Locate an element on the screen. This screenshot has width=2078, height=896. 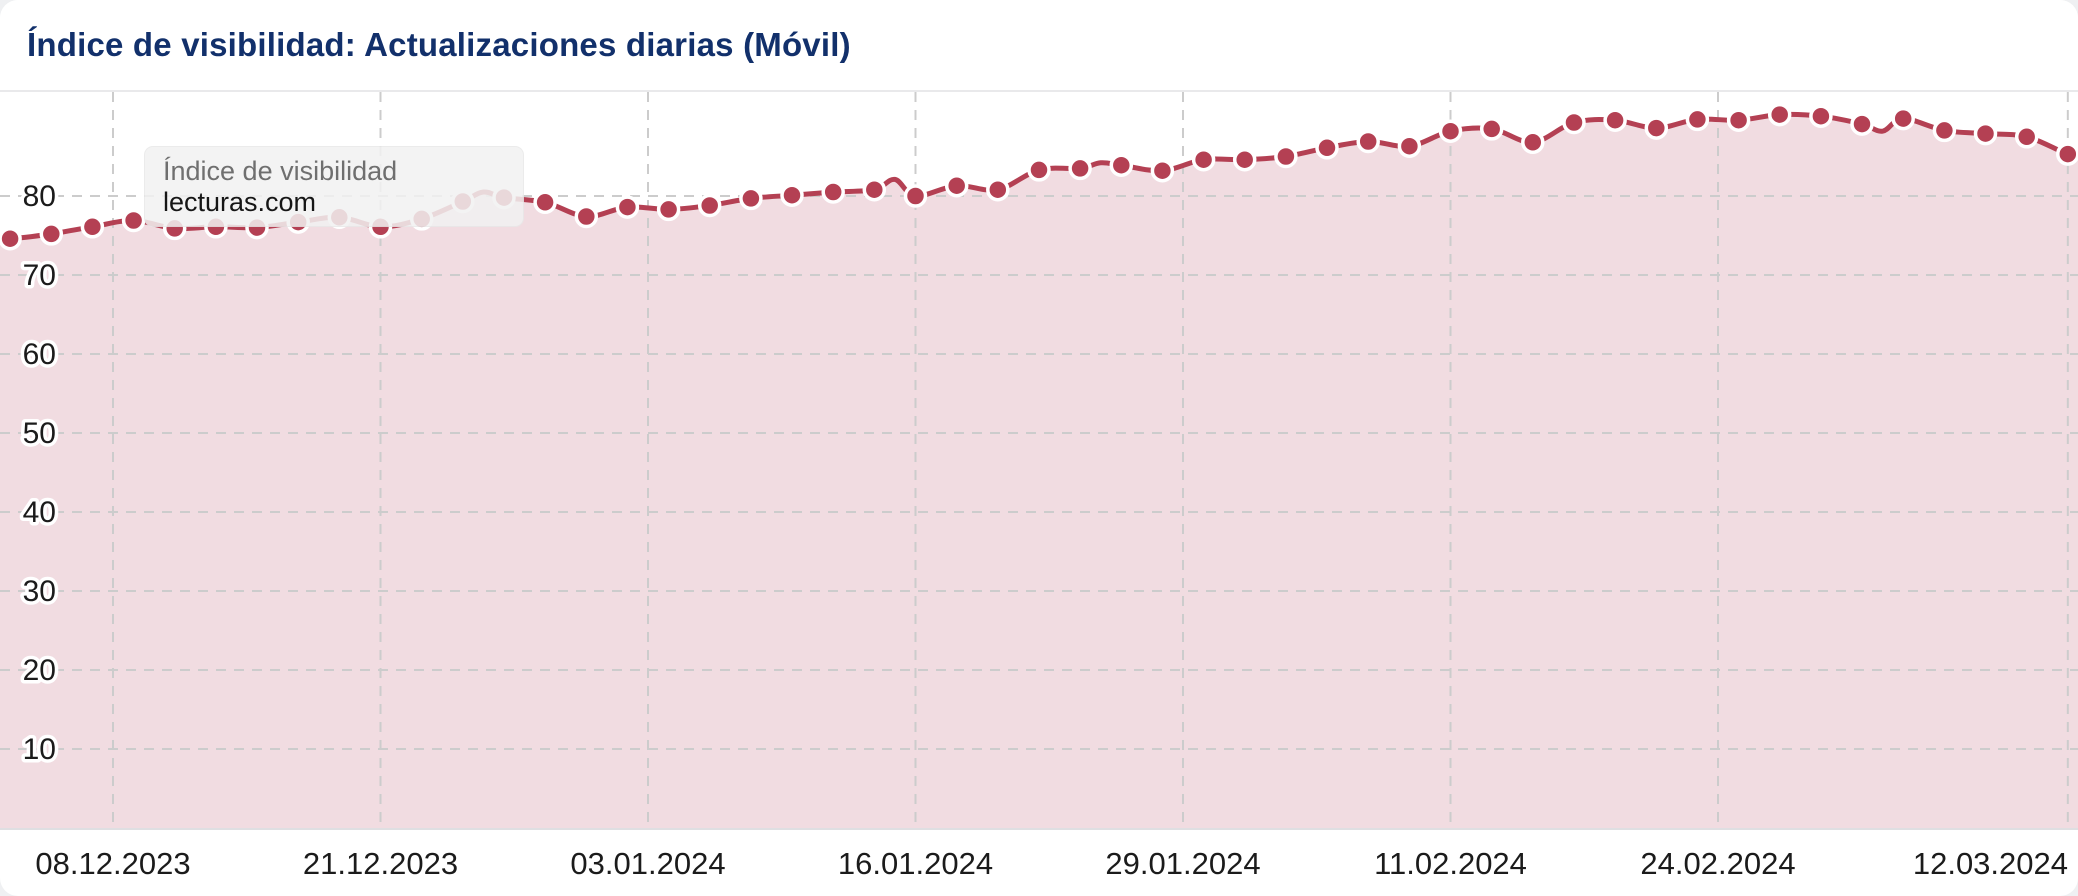
y-axis-label: 70 is located at coordinates (39, 275).